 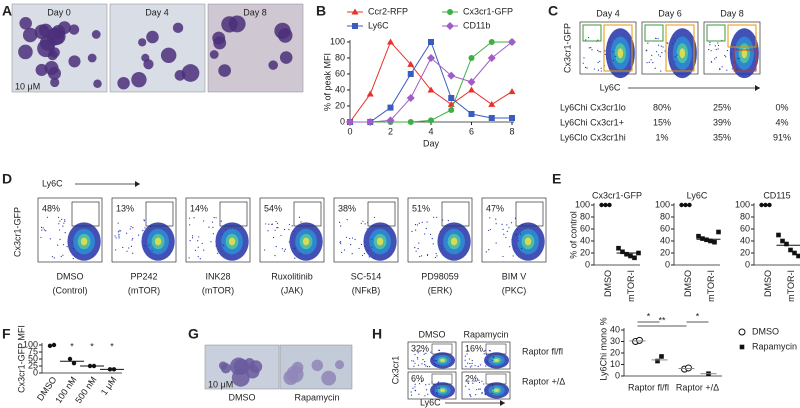 I want to click on y-tick-label: 30, so click(x=615, y=341).